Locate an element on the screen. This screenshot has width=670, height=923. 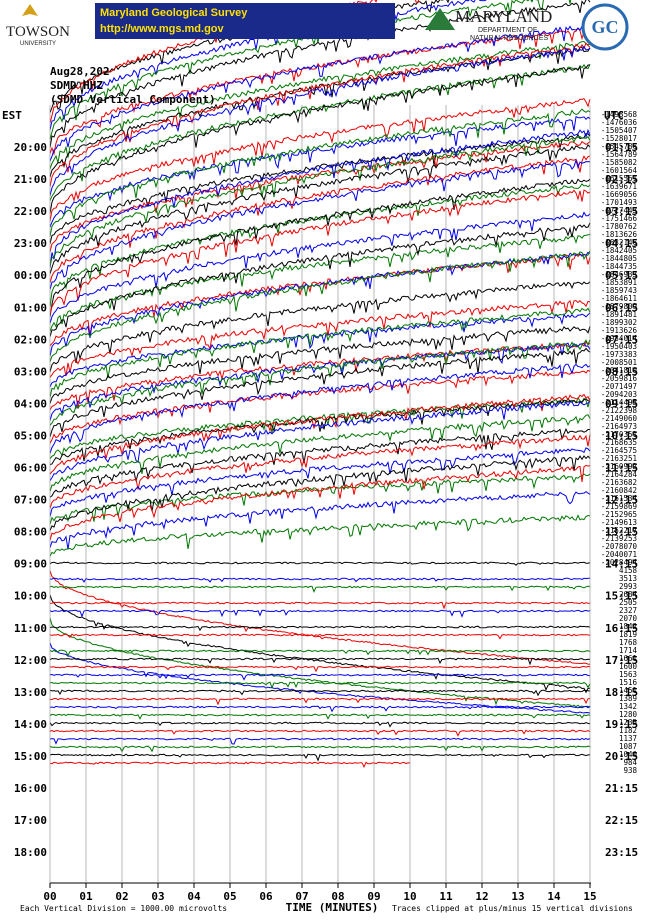
trace-offset: 2505 is located at coordinates (628, 602).